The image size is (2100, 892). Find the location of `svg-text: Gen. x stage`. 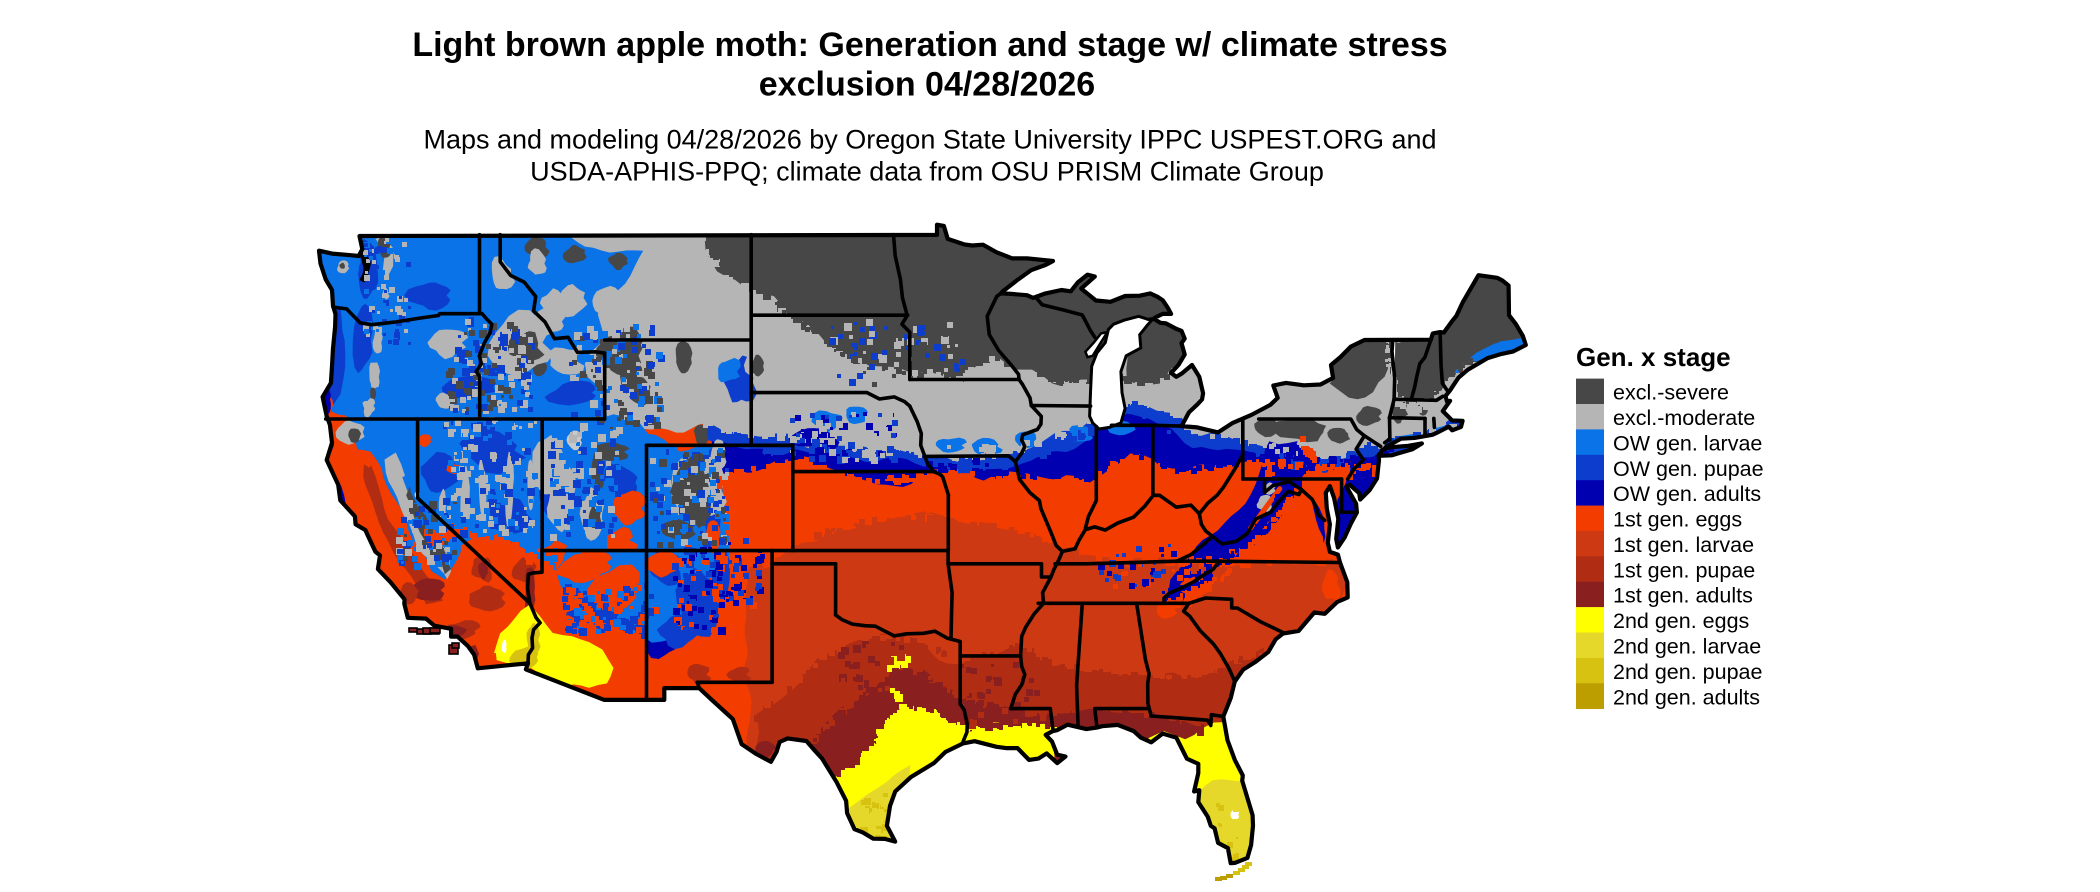

svg-text: Gen. x stage is located at coordinates (1653, 357).